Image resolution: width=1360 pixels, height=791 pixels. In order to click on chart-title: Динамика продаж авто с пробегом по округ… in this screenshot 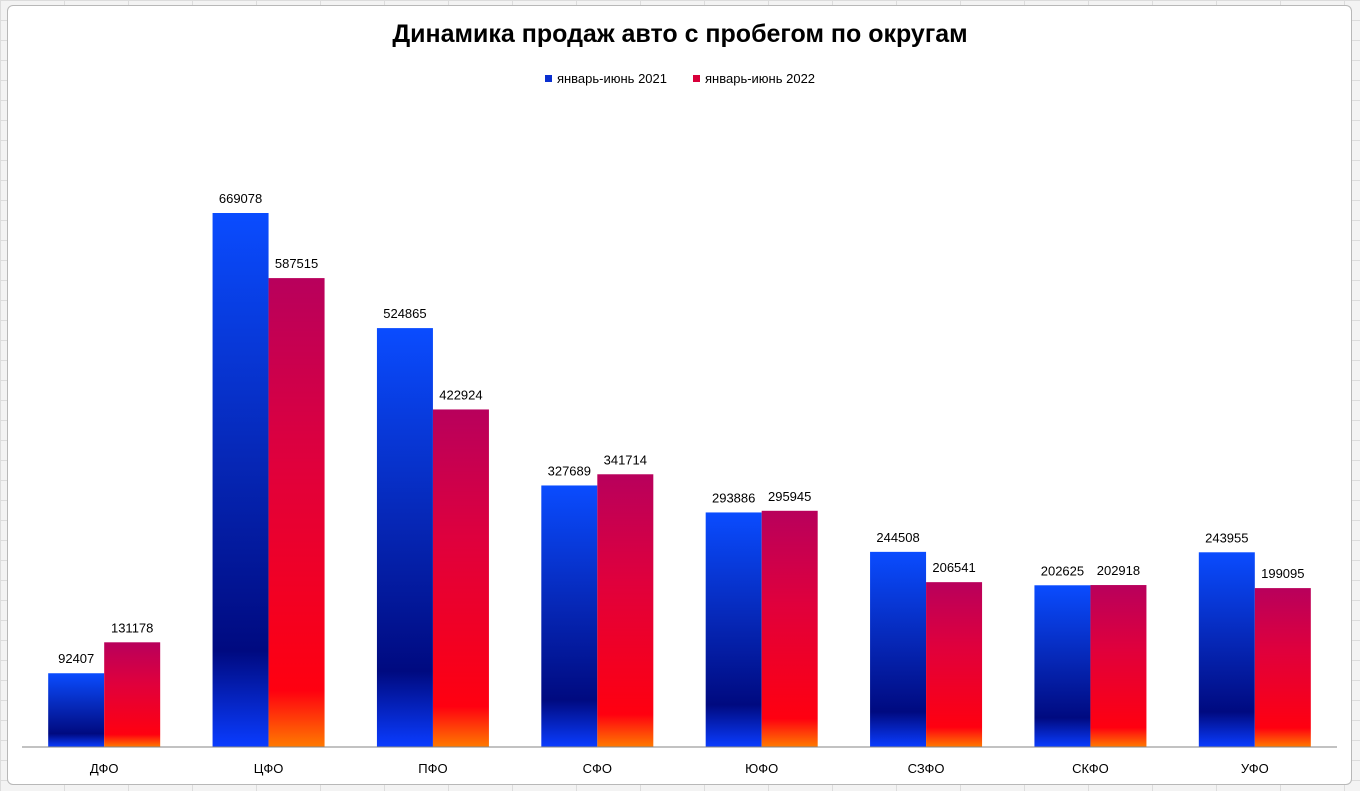, I will do `click(680, 34)`.